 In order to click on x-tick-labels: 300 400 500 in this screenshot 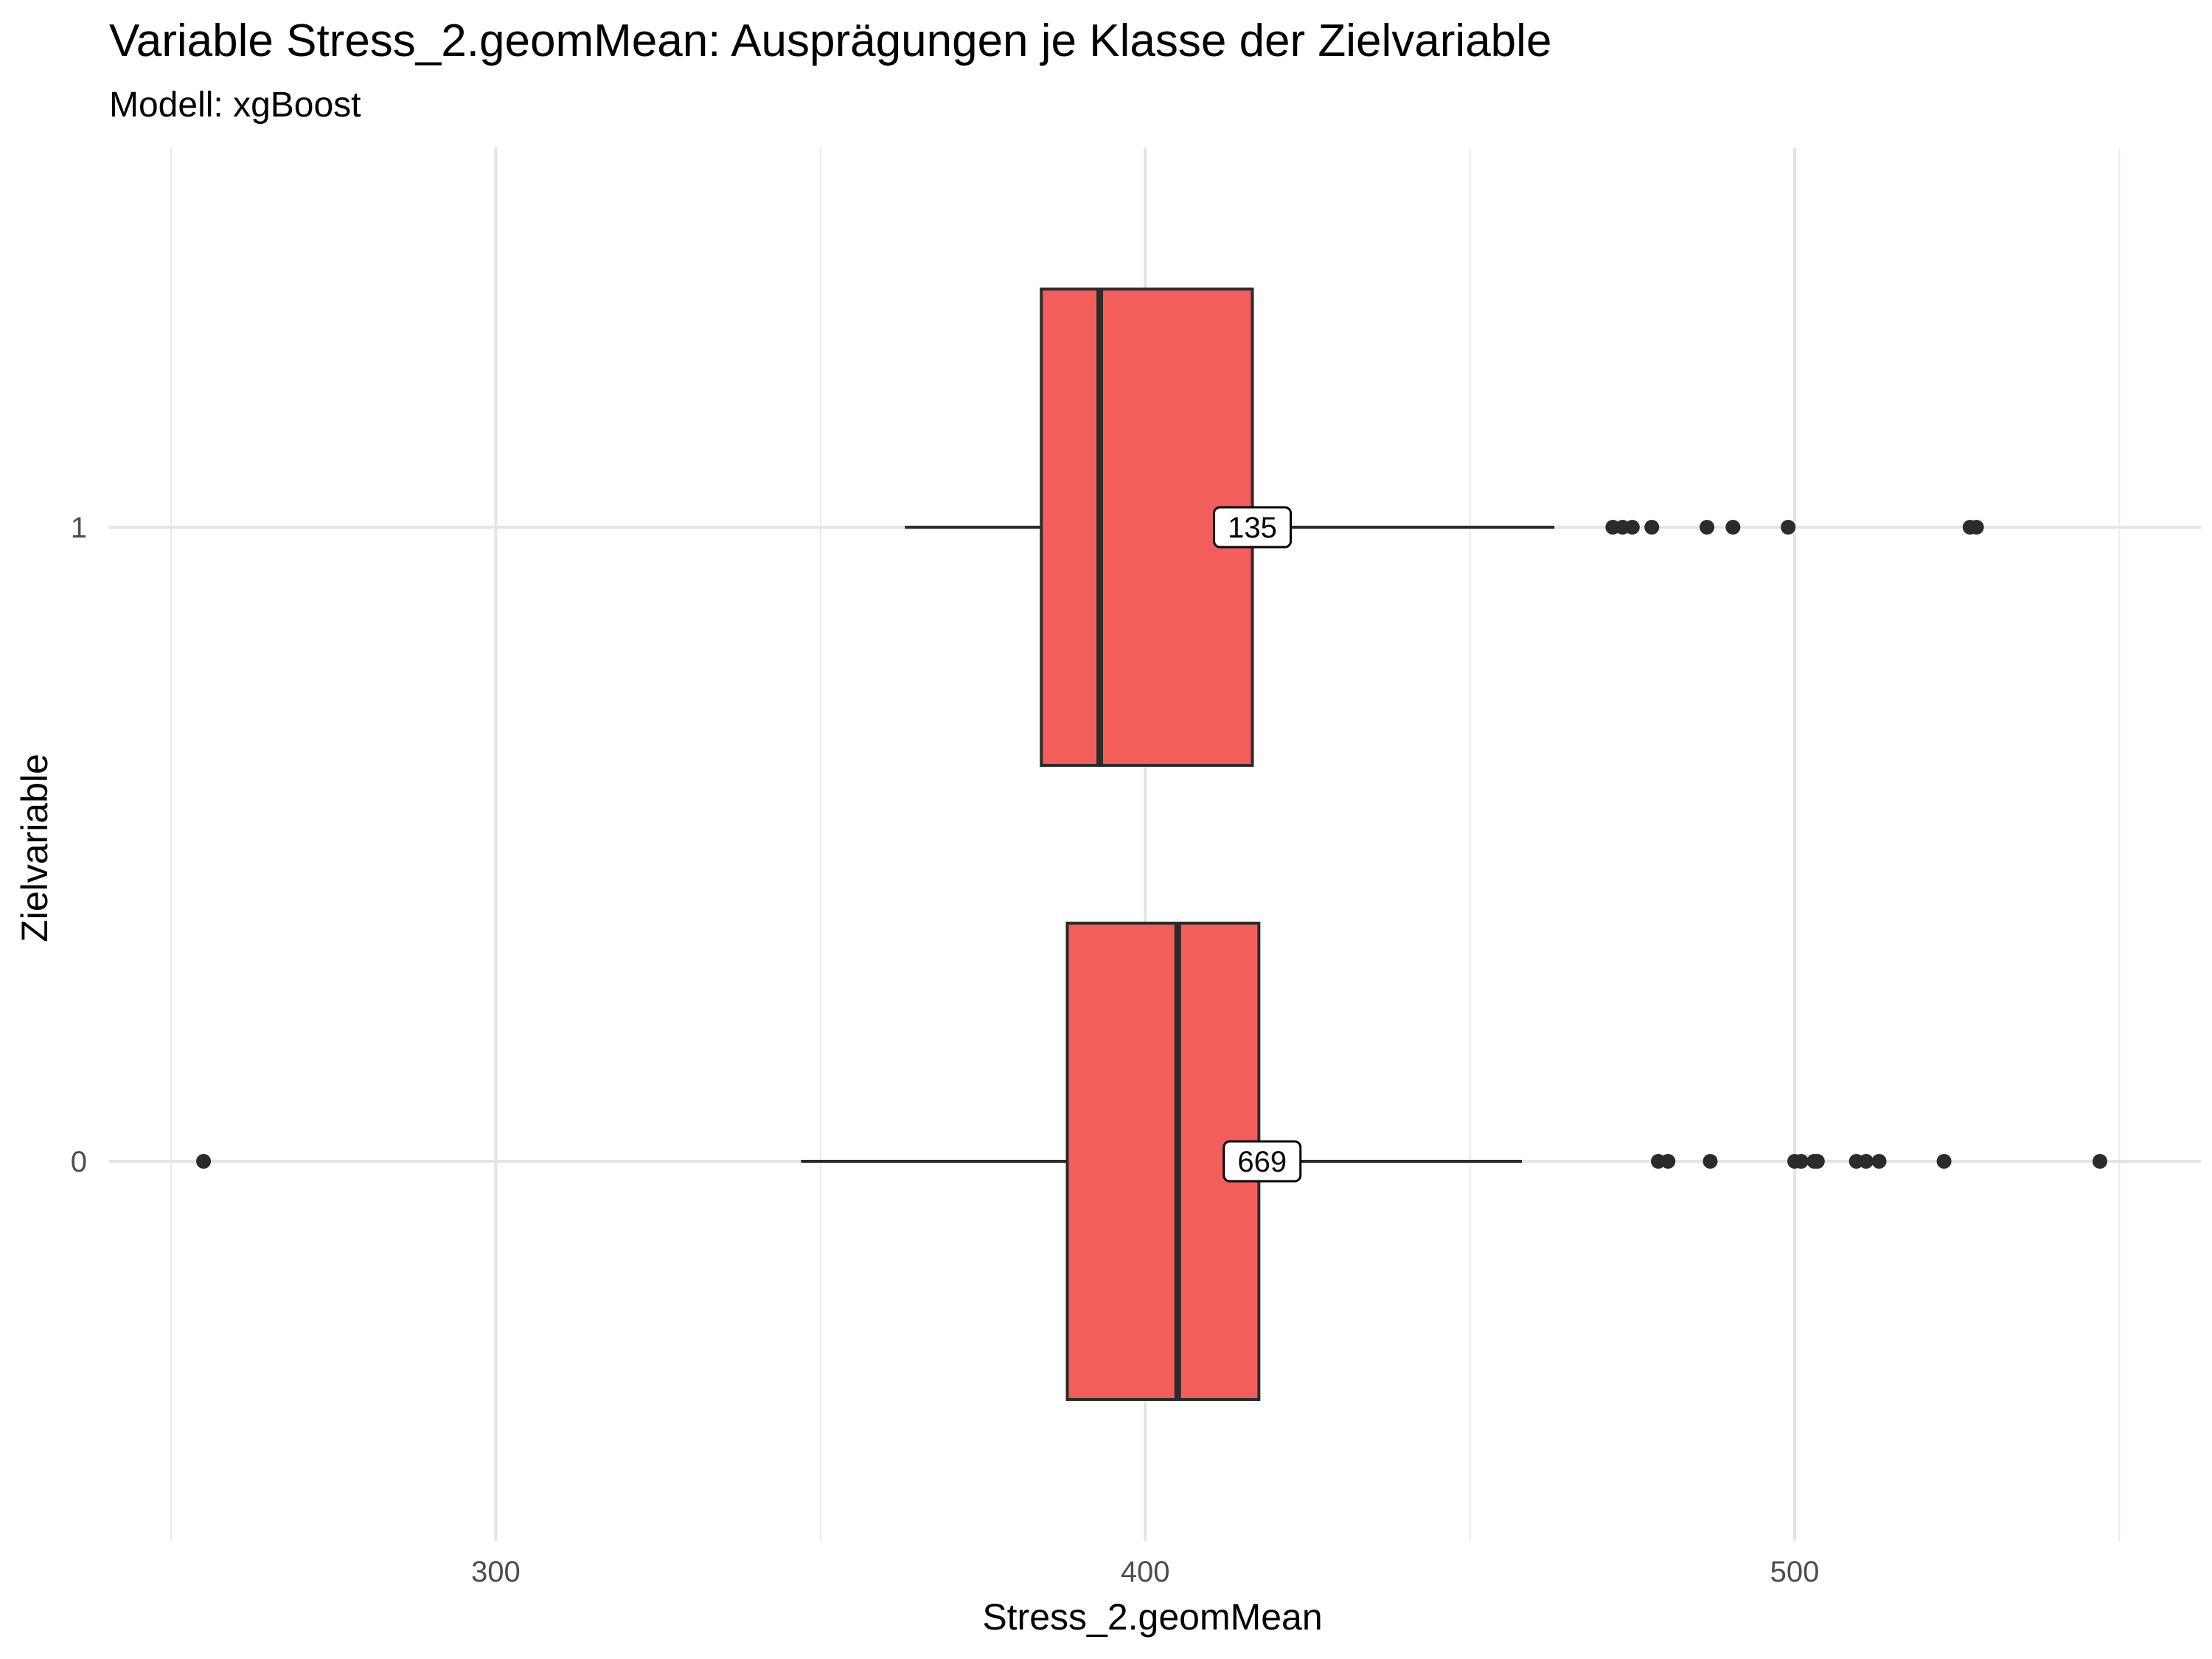, I will do `click(1145, 1572)`.